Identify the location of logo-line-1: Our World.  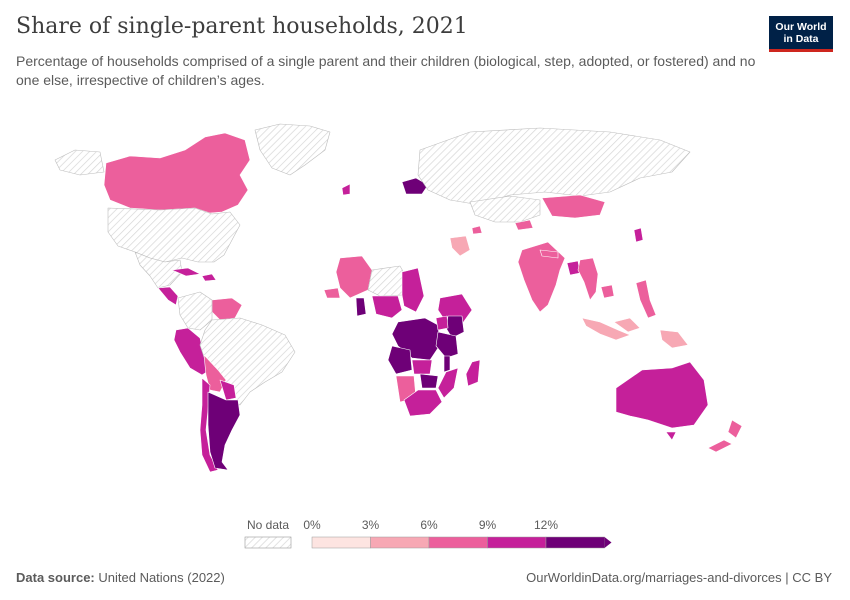
(801, 26).